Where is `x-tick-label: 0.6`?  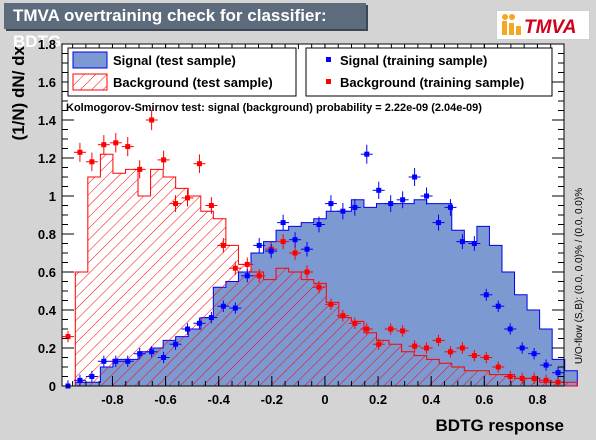
x-tick-label: 0.6 is located at coordinates (484, 399).